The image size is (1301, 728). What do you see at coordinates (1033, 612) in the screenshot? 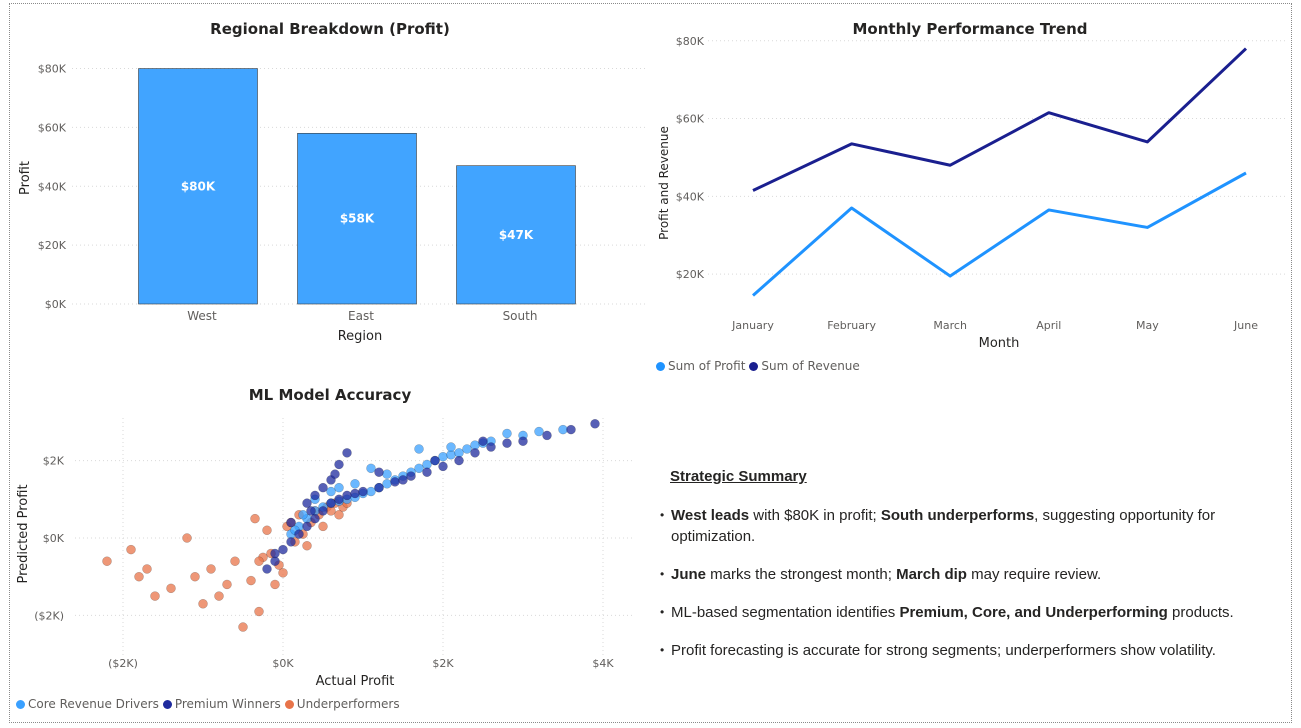
I see `bold-text: Premium, Core, and Underperforming` at bounding box center [1033, 612].